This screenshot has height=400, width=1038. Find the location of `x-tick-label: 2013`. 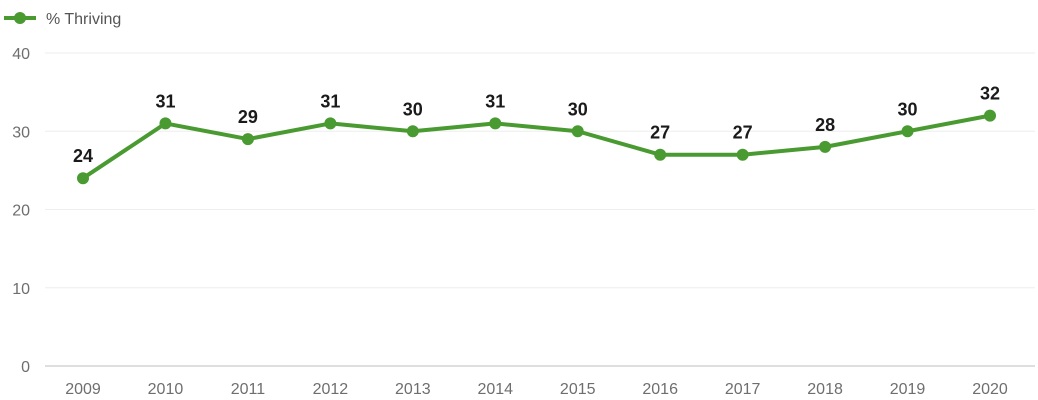

x-tick-label: 2013 is located at coordinates (413, 389).